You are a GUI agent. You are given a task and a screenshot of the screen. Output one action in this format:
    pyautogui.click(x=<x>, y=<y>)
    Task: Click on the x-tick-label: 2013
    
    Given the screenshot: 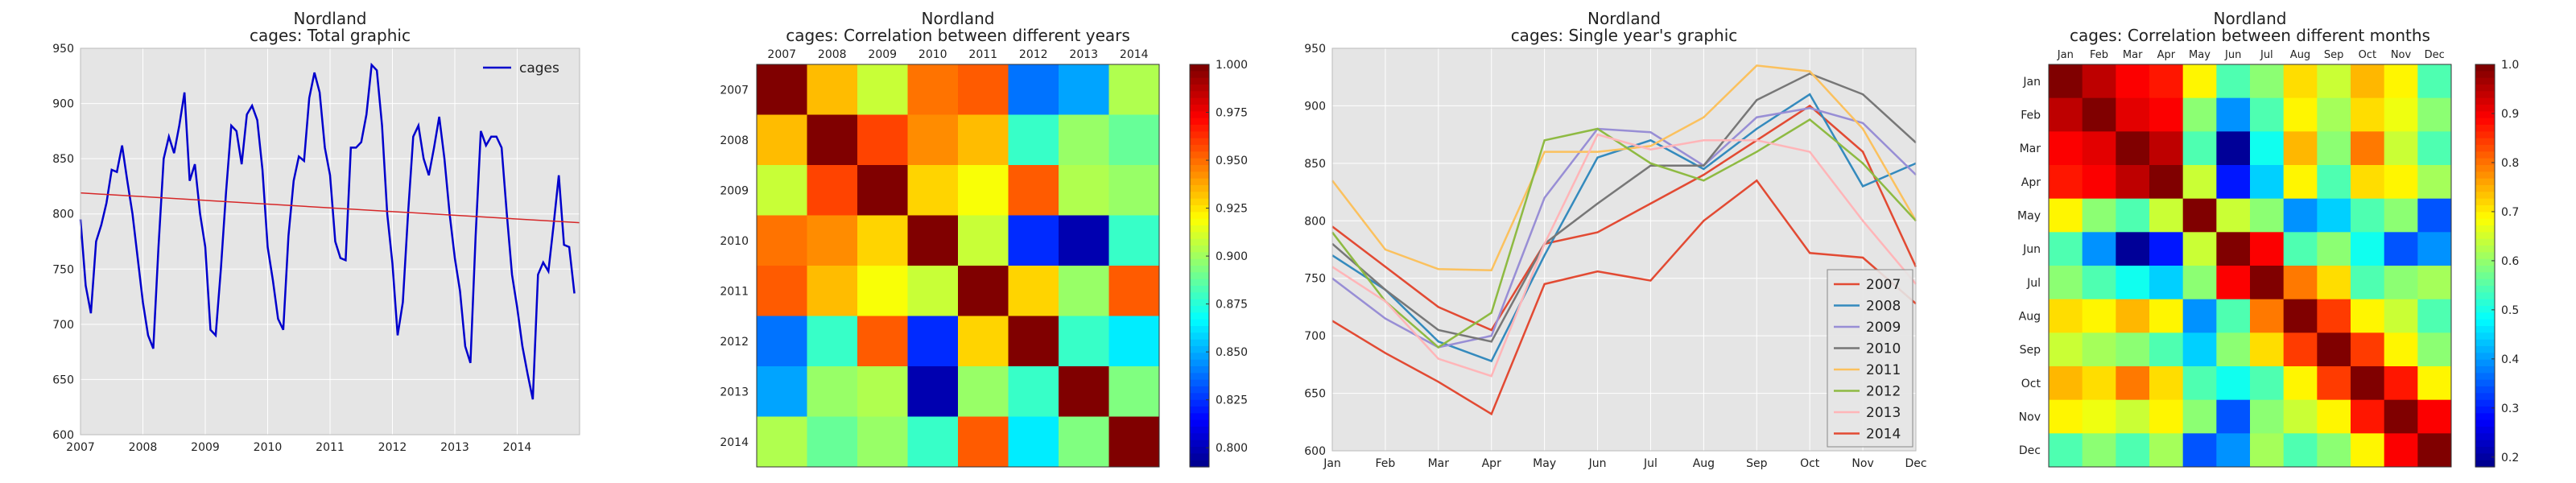 What is the action you would take?
    pyautogui.click(x=454, y=447)
    